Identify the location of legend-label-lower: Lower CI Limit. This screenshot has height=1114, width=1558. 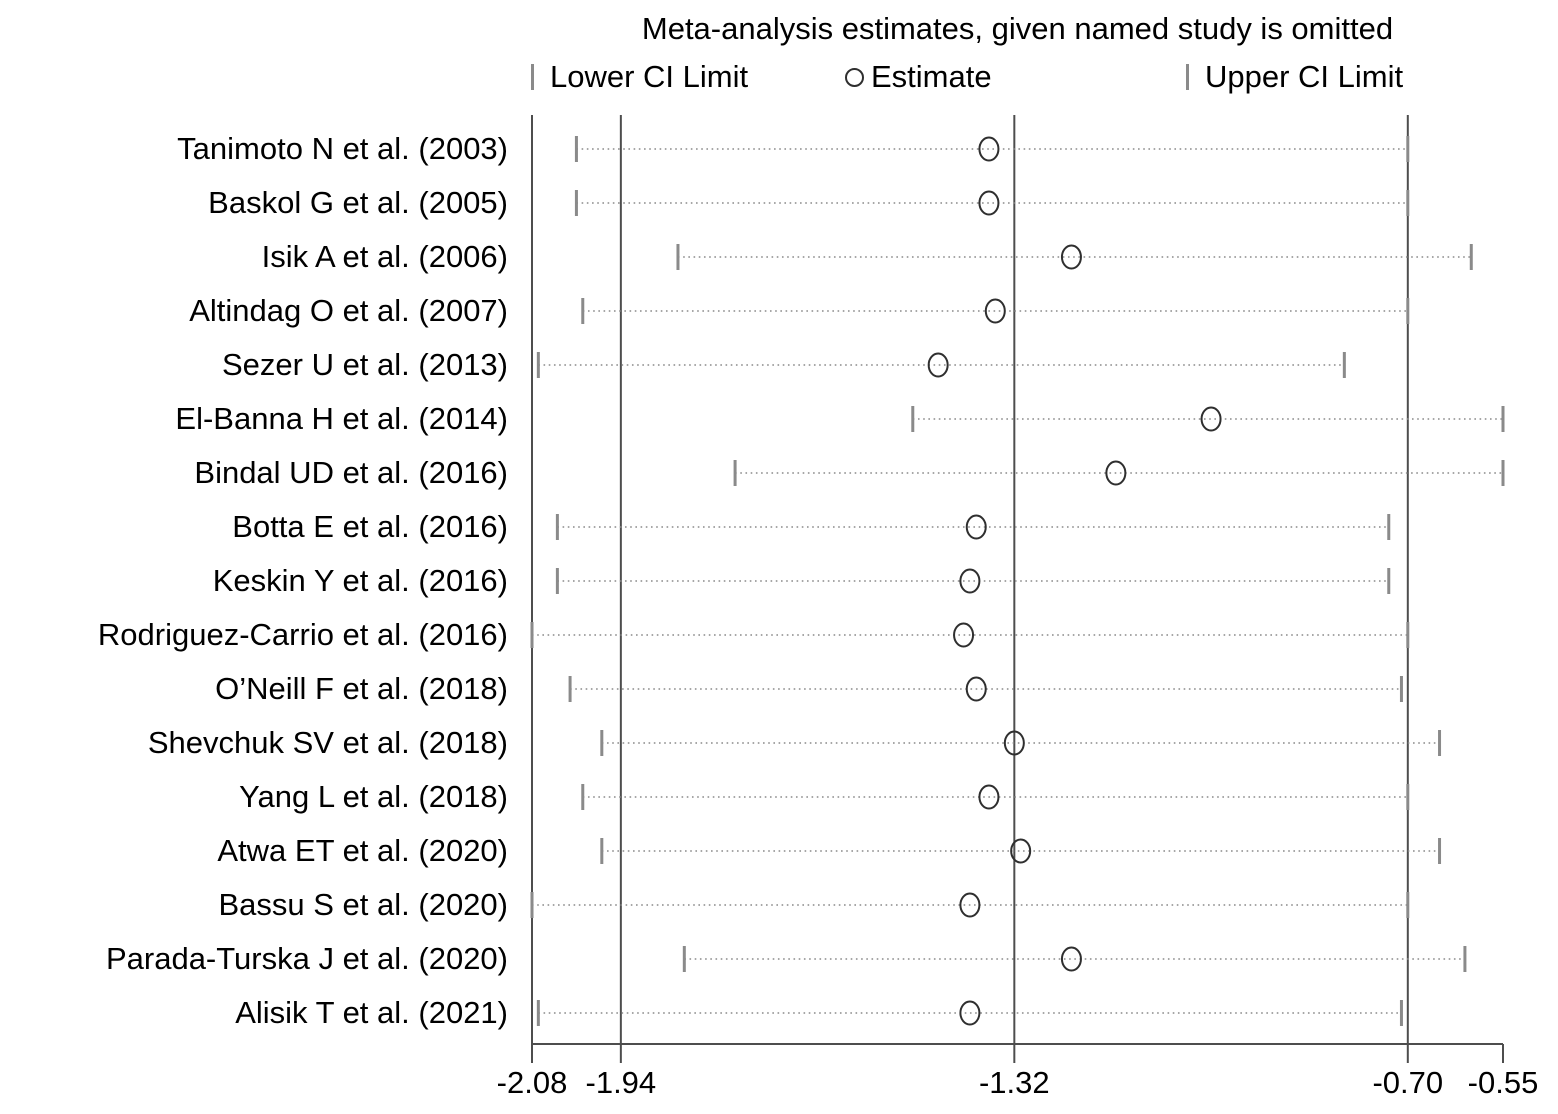
(649, 76).